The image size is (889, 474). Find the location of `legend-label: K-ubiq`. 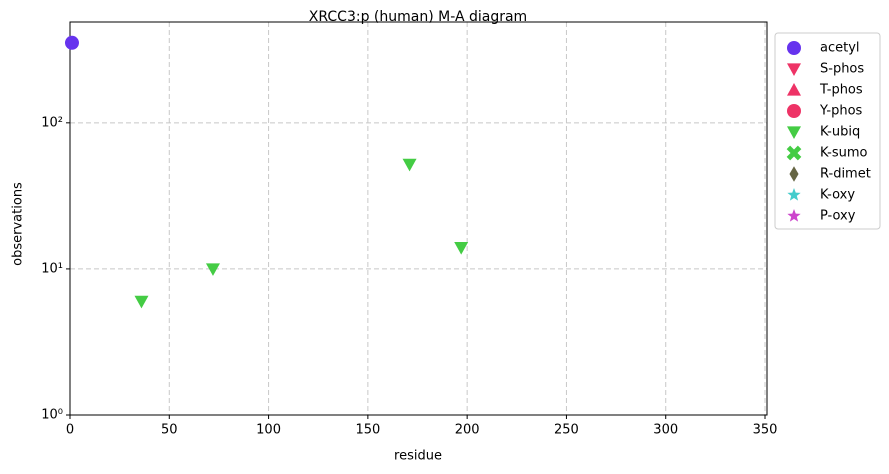

legend-label: K-ubiq is located at coordinates (840, 132).